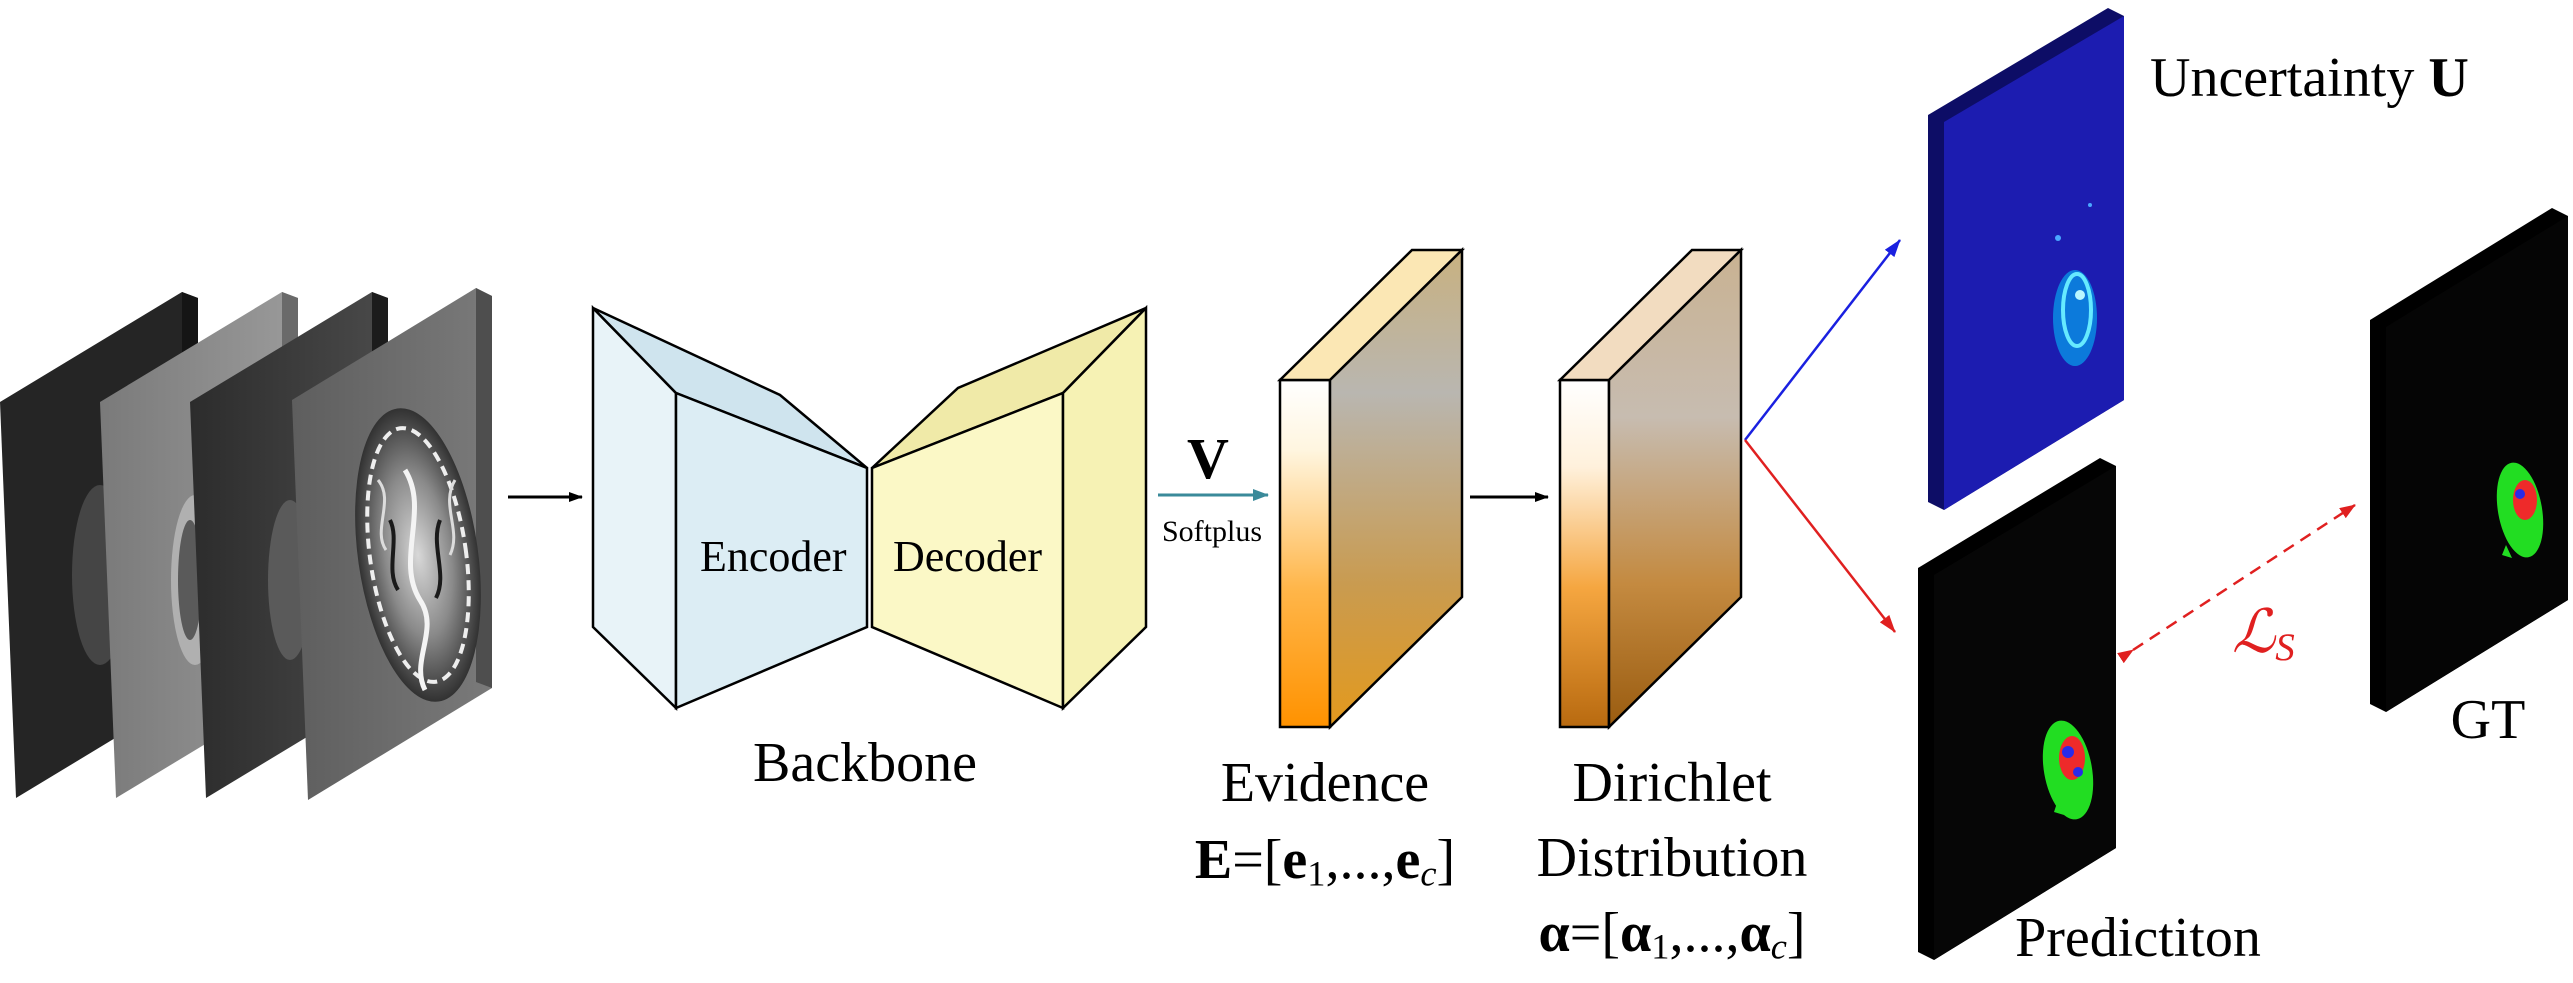 The height and width of the screenshot is (983, 2573). I want to click on uncertainty-map, so click(2026, 259).